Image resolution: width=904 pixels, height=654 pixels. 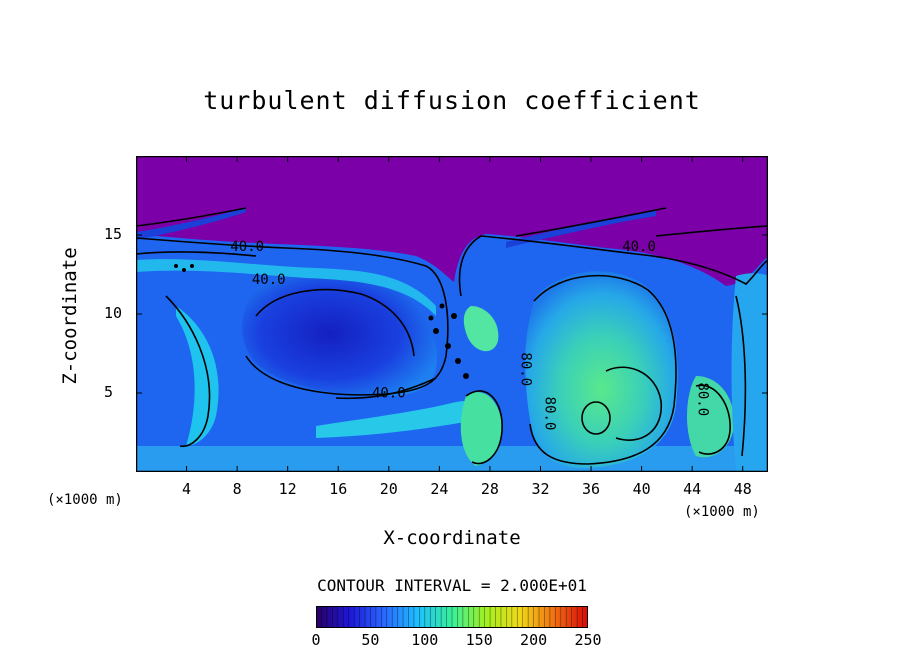 I want to click on colorbar-tick-label: 0, so click(x=316, y=640).